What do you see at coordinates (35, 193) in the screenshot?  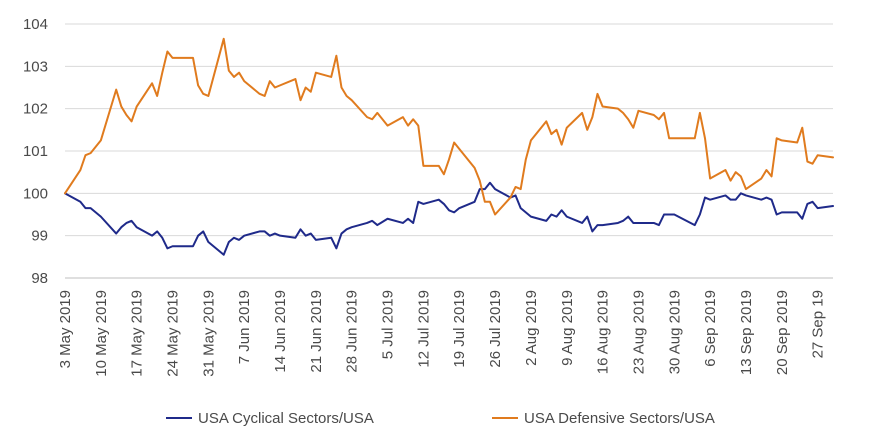 I see `y-tick-label: 100` at bounding box center [35, 193].